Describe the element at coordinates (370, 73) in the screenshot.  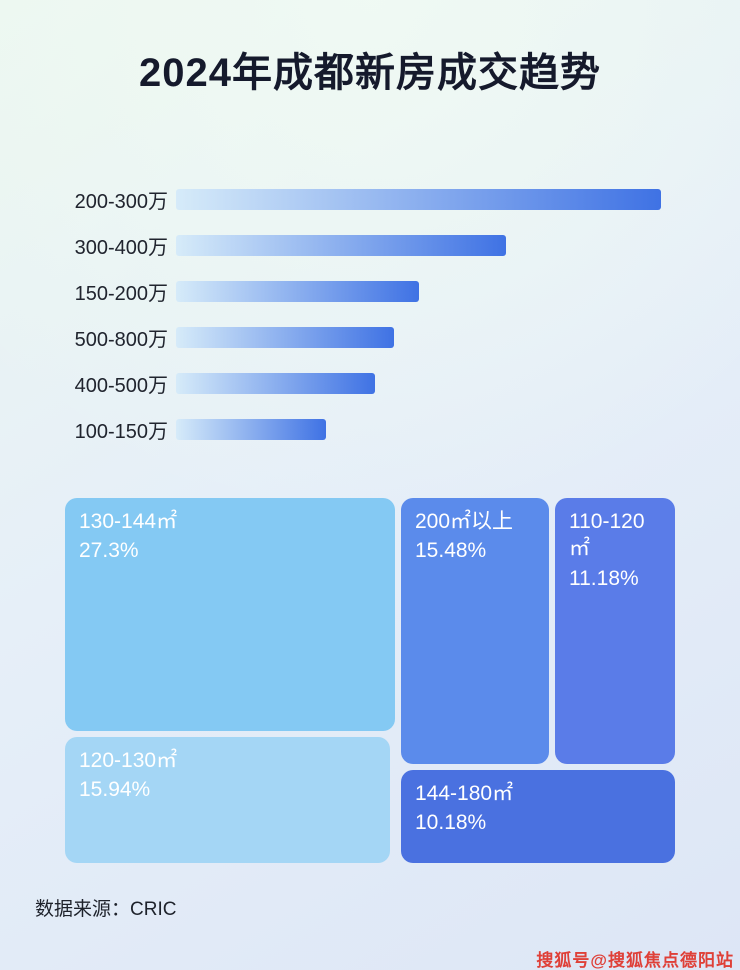
I see `page-title: 2024年成都新房成交趋势` at that location.